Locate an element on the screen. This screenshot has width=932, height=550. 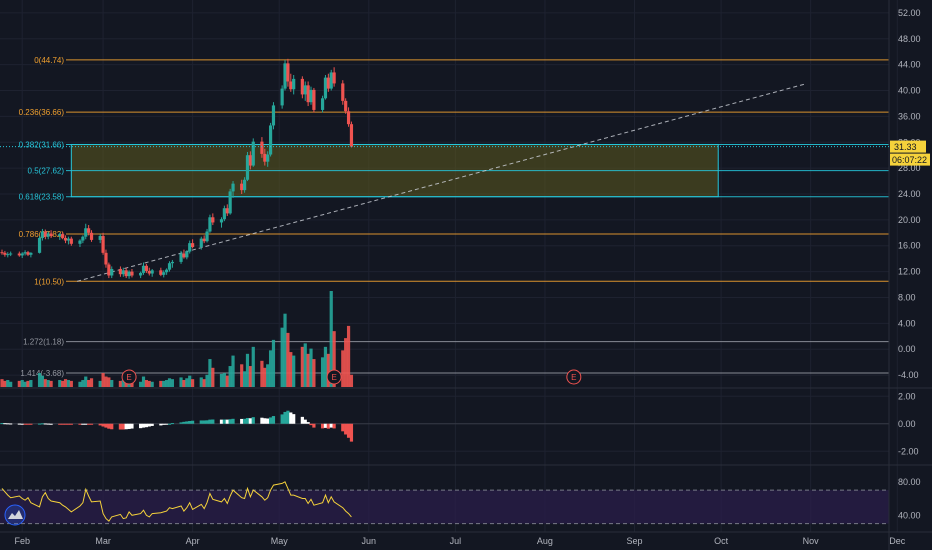
time-axis-label: Nov is located at coordinates (811, 541).